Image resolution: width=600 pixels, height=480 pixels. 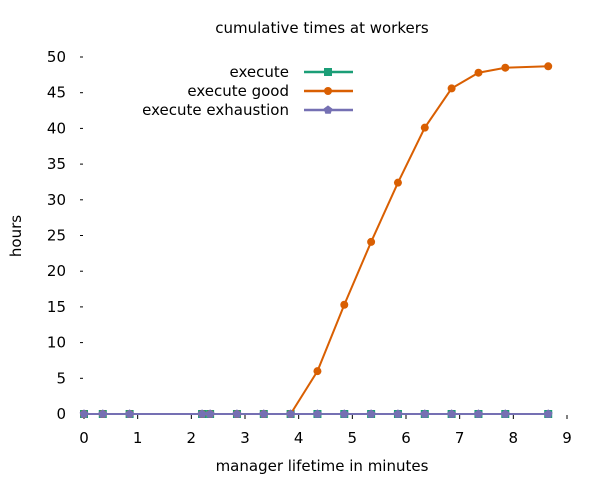 What do you see at coordinates (353, 438) in the screenshot?
I see `x-tick-label: 5` at bounding box center [353, 438].